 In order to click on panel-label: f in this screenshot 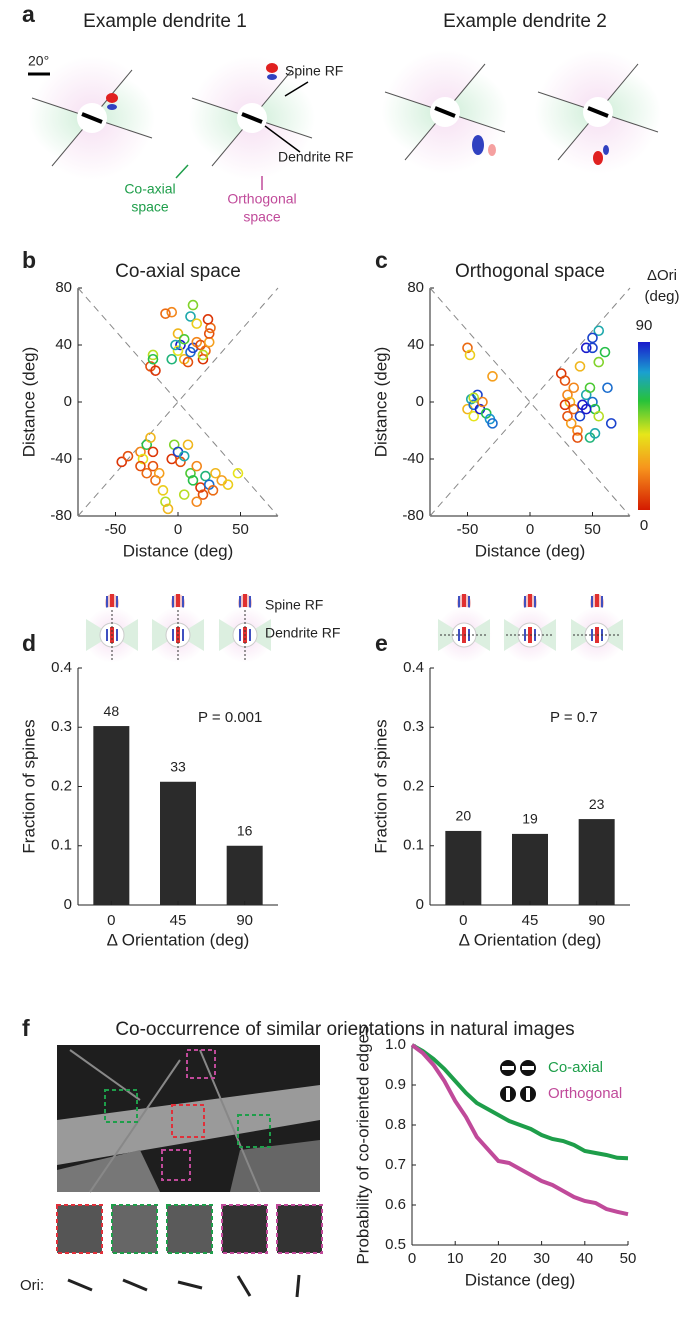, I will do `click(26, 1028)`.